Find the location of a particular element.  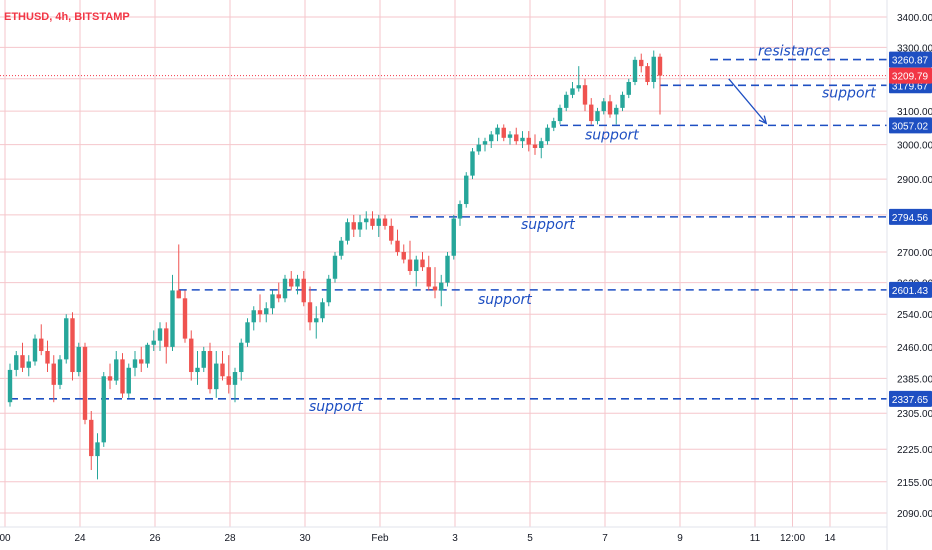

arrow-line is located at coordinates (747, 101).